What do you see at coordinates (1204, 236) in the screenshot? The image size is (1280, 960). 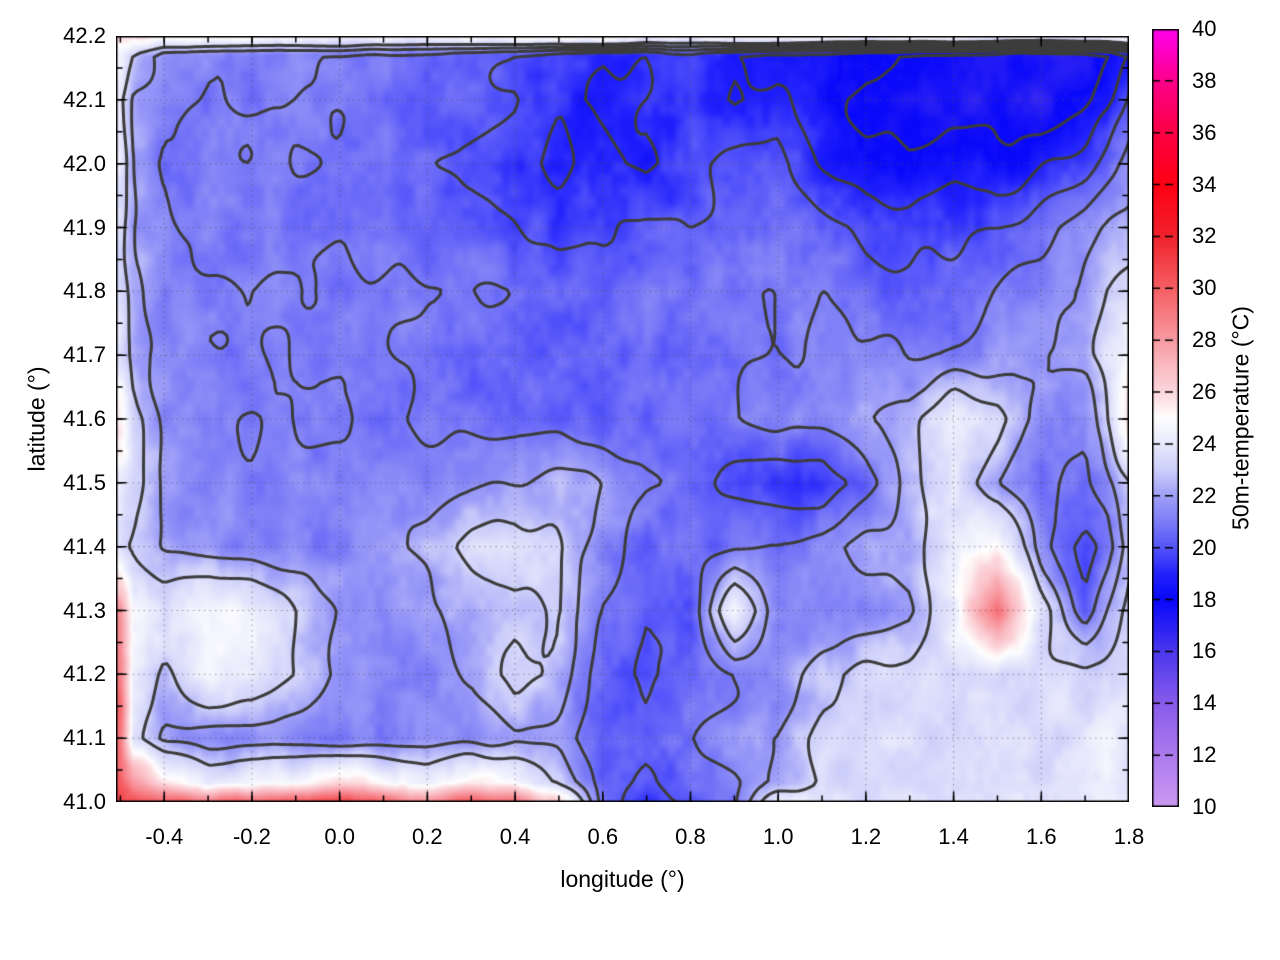 I see `colorbar-tick-label: 32` at bounding box center [1204, 236].